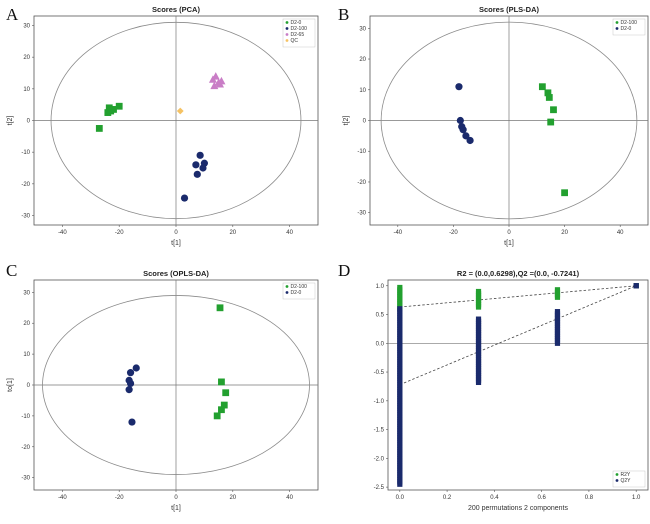 The width and height of the screenshot is (650, 524). I want to click on legend-entry: R2Y, so click(626, 475).